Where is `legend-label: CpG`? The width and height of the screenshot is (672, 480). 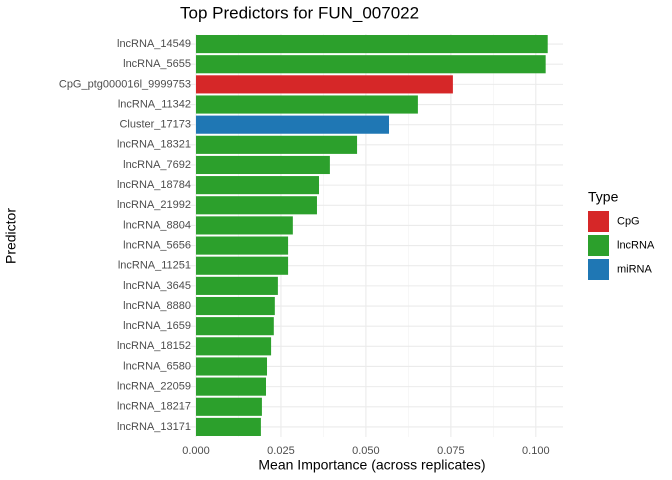
legend-label: CpG is located at coordinates (628, 221).